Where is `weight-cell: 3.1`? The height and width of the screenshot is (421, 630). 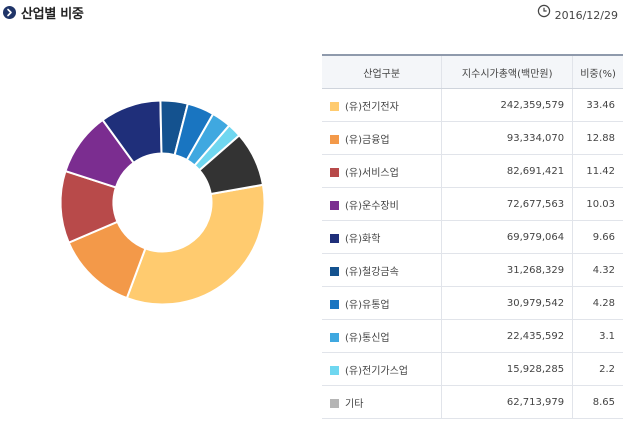
weight-cell: 3.1 is located at coordinates (597, 336).